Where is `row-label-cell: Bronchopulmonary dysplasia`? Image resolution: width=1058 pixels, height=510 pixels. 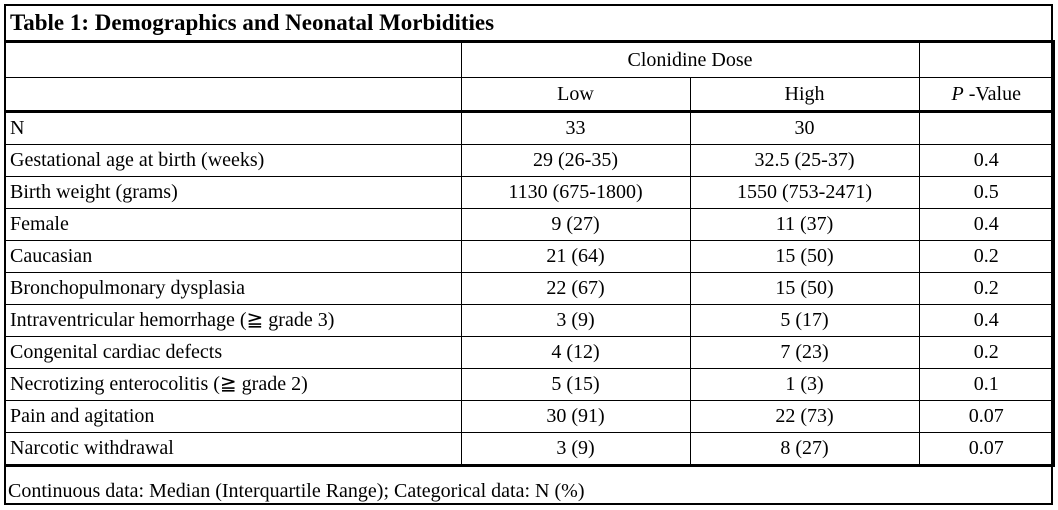
row-label-cell: Bronchopulmonary dysplasia is located at coordinates (233, 288).